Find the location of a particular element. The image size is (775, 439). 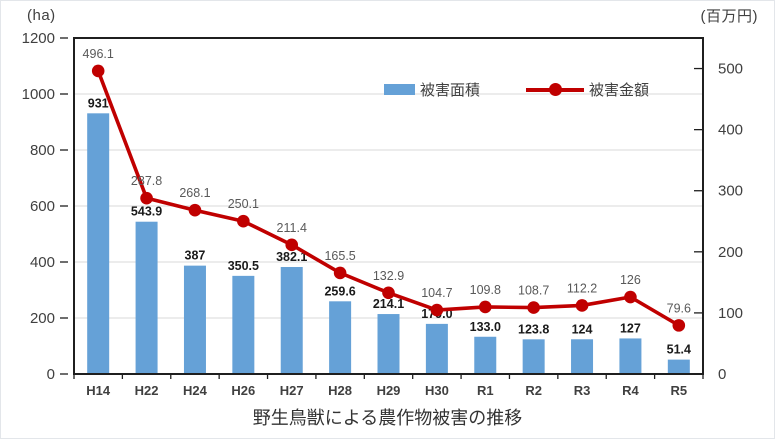

line-point-R3 is located at coordinates (582, 305).